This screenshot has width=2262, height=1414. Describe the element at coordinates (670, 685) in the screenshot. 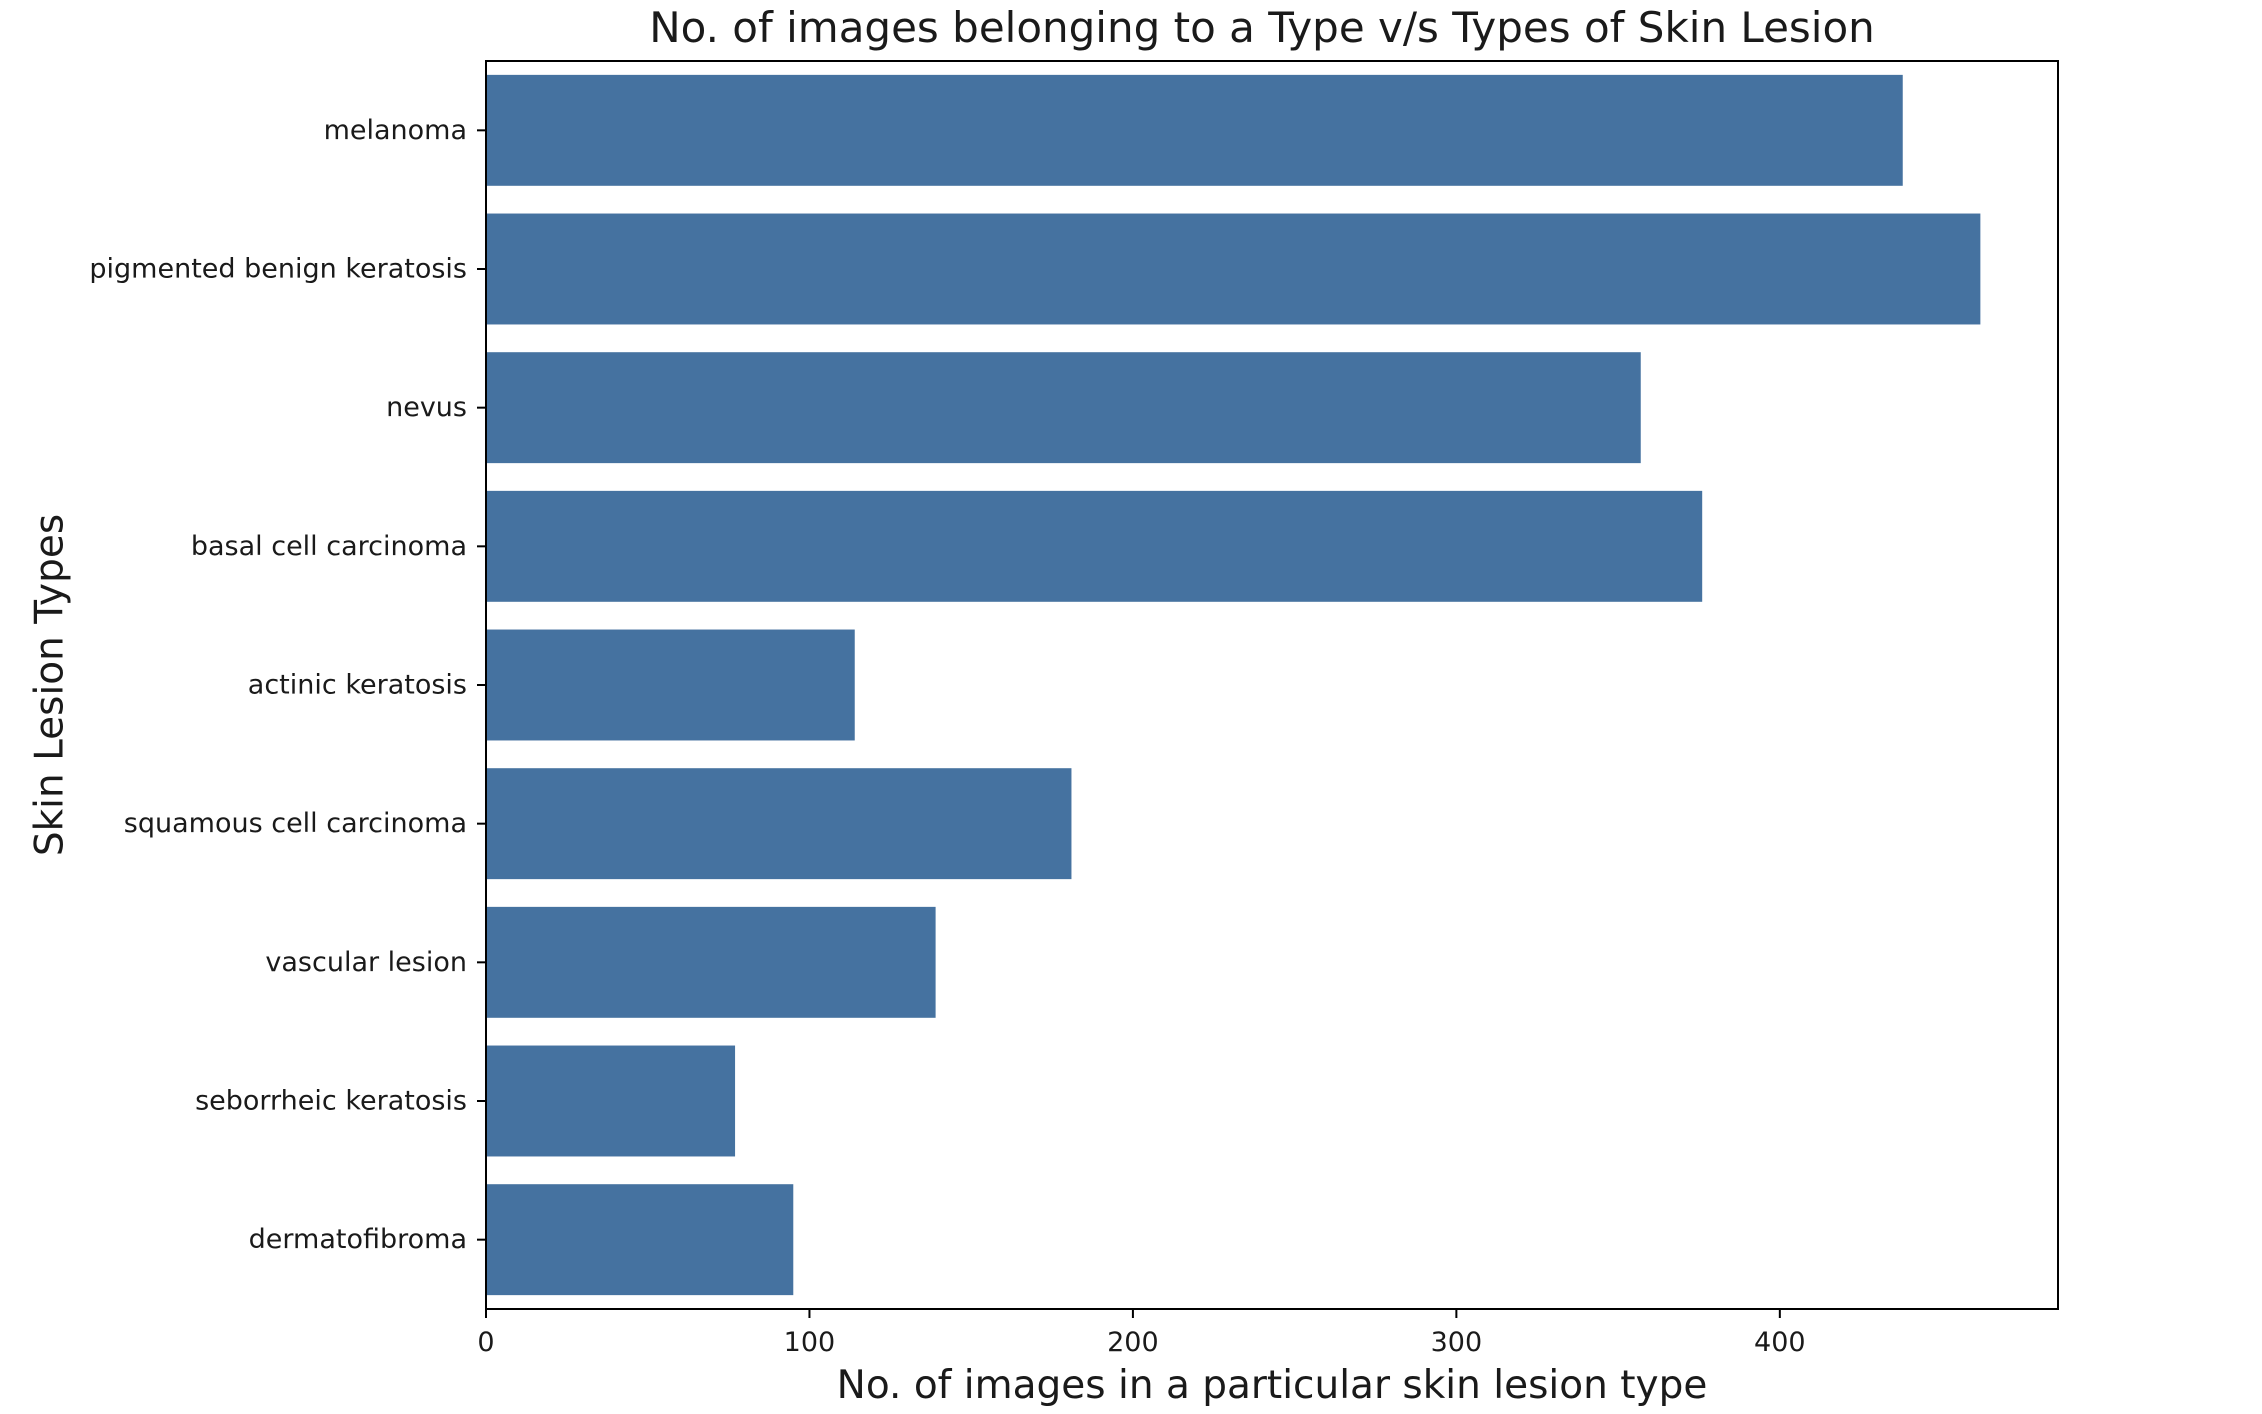

I see `bar-actinic-keratosis` at that location.